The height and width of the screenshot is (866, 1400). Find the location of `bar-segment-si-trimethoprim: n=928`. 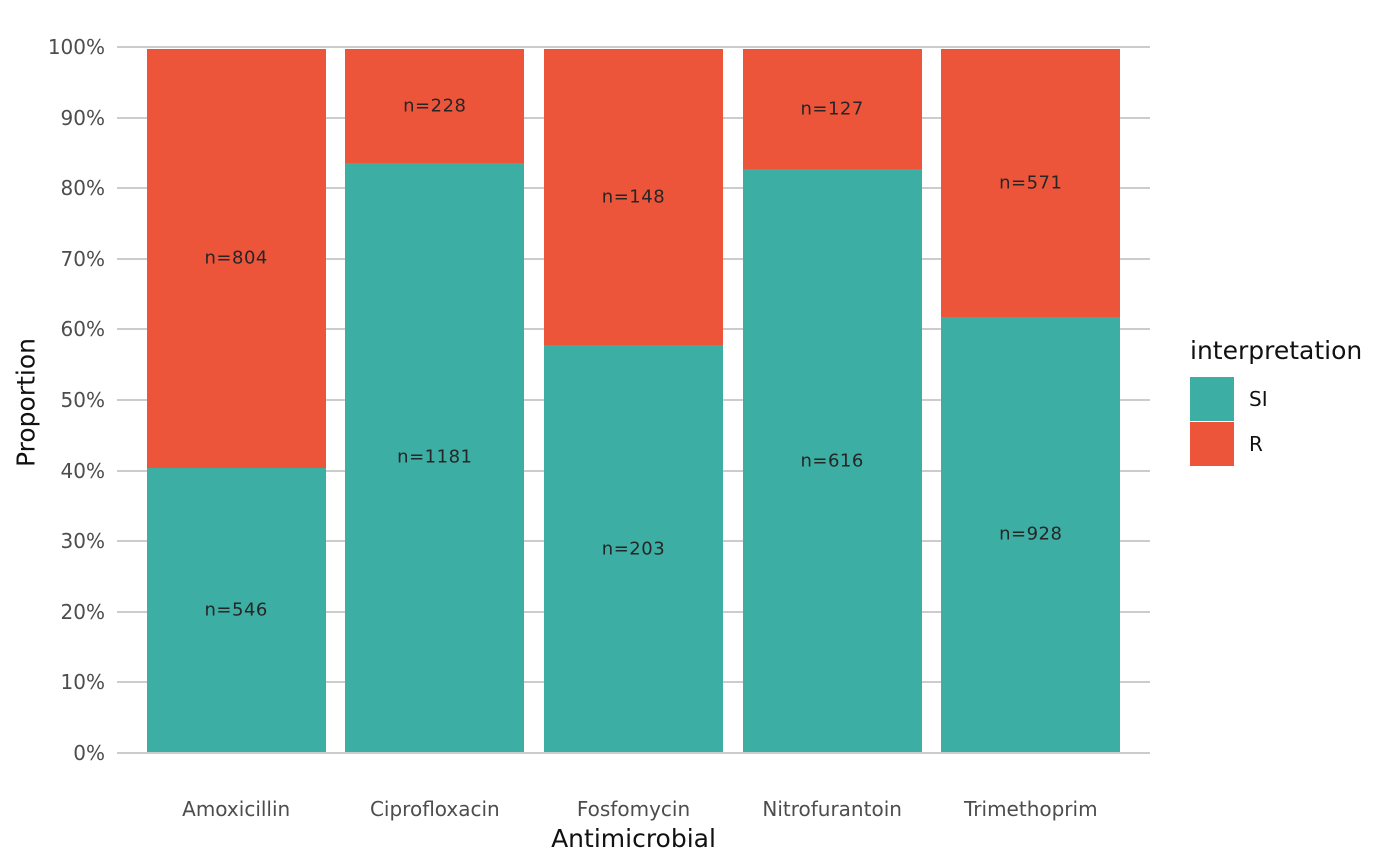

bar-segment-si-trimethoprim: n=928 is located at coordinates (1031, 534).